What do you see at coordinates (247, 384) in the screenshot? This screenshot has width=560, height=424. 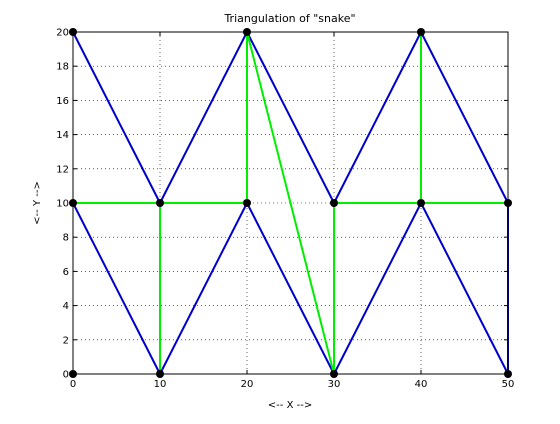 I see `x-tick-label: 20` at bounding box center [247, 384].